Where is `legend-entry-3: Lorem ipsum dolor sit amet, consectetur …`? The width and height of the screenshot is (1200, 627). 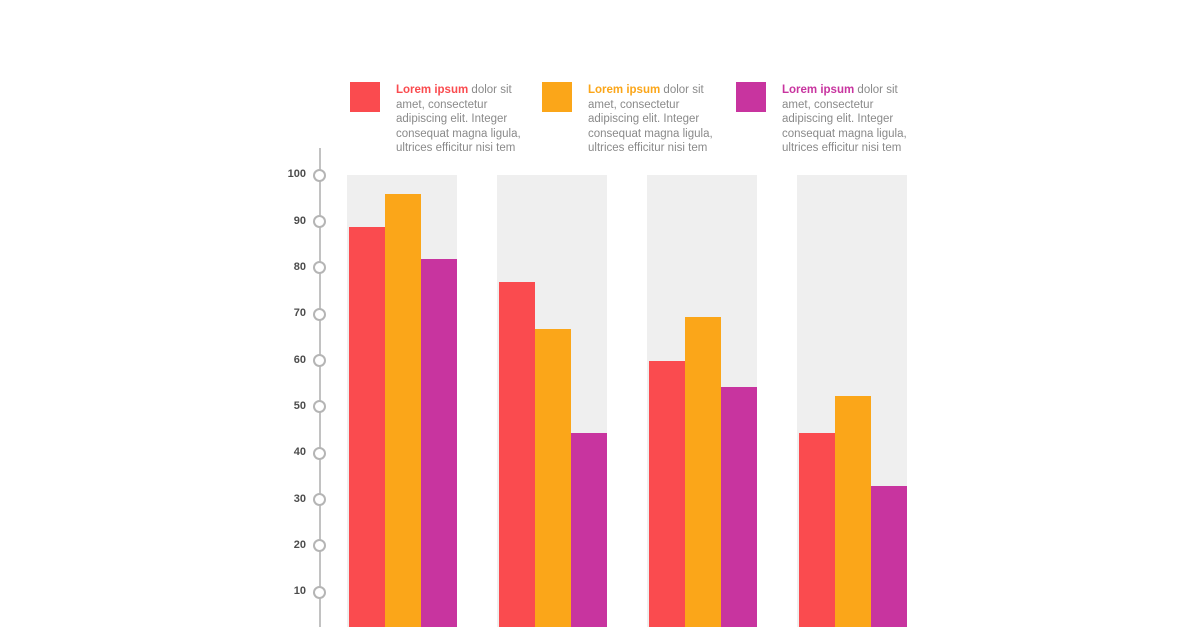 legend-entry-3: Lorem ipsum dolor sit amet, consectetur … is located at coordinates (828, 119).